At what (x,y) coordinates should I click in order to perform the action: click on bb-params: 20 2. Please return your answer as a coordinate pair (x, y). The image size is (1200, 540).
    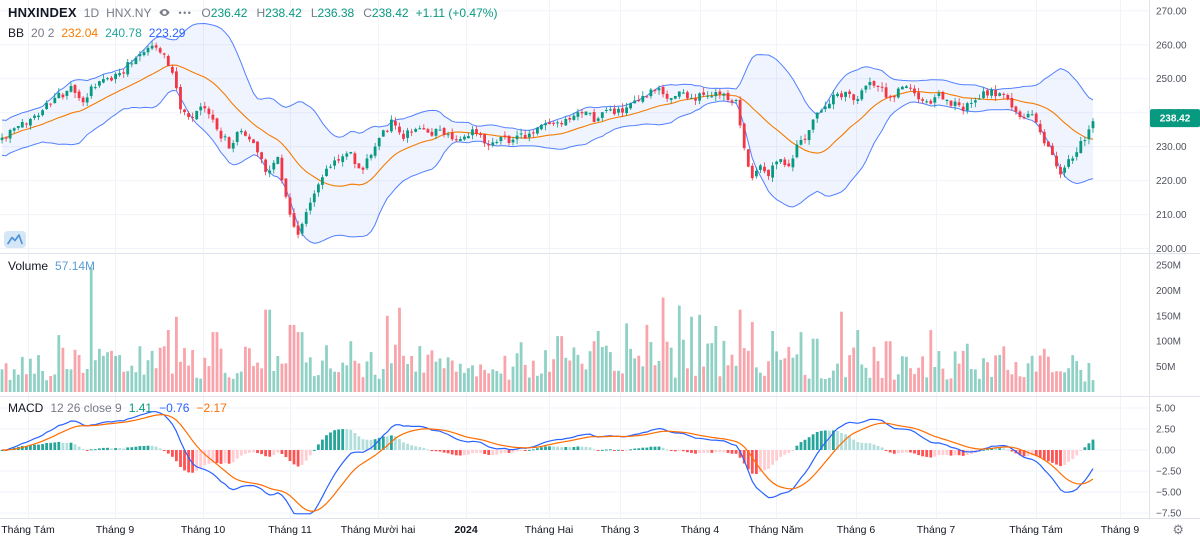
    Looking at the image, I should click on (43, 33).